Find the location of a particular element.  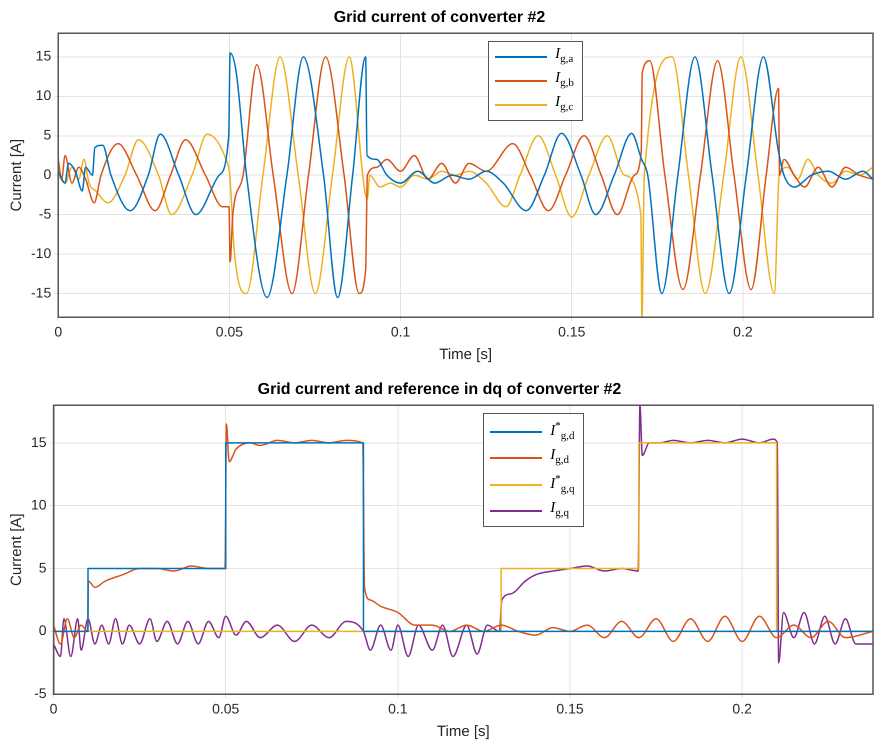

y-tick-label: -10 is located at coordinates (41, 252).